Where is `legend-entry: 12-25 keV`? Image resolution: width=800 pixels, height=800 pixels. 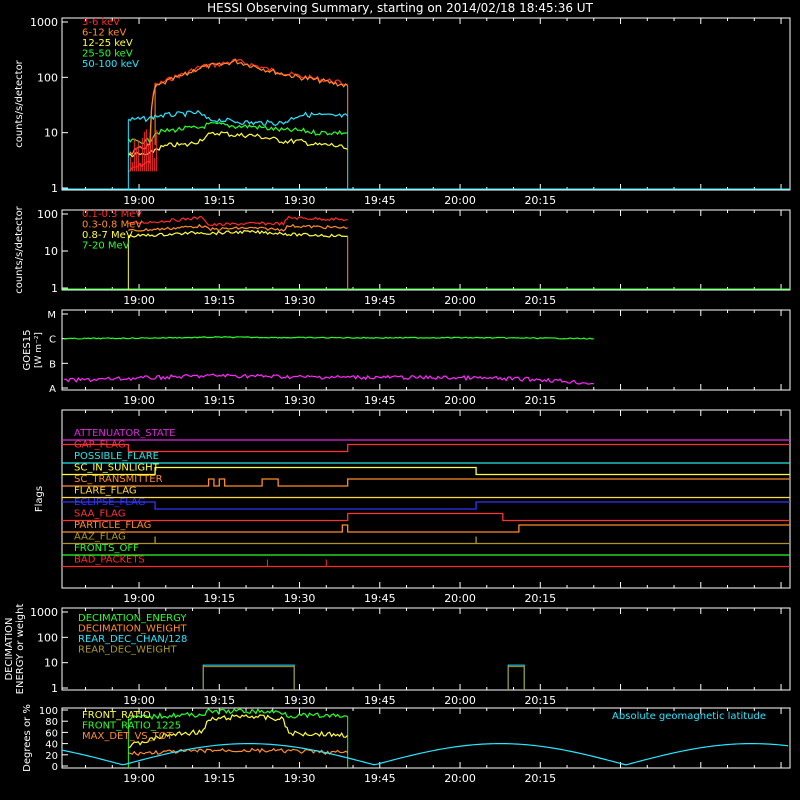
legend-entry: 12-25 keV is located at coordinates (107, 43).